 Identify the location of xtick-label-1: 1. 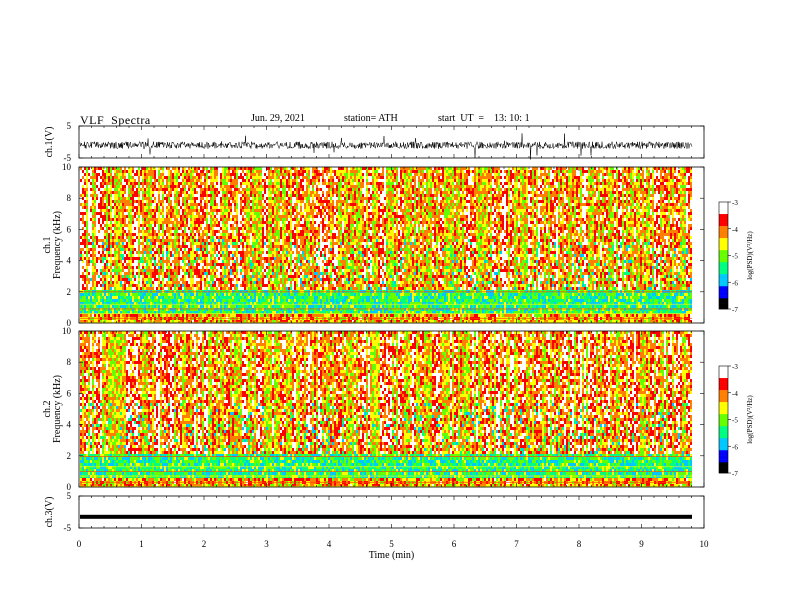
(141, 544).